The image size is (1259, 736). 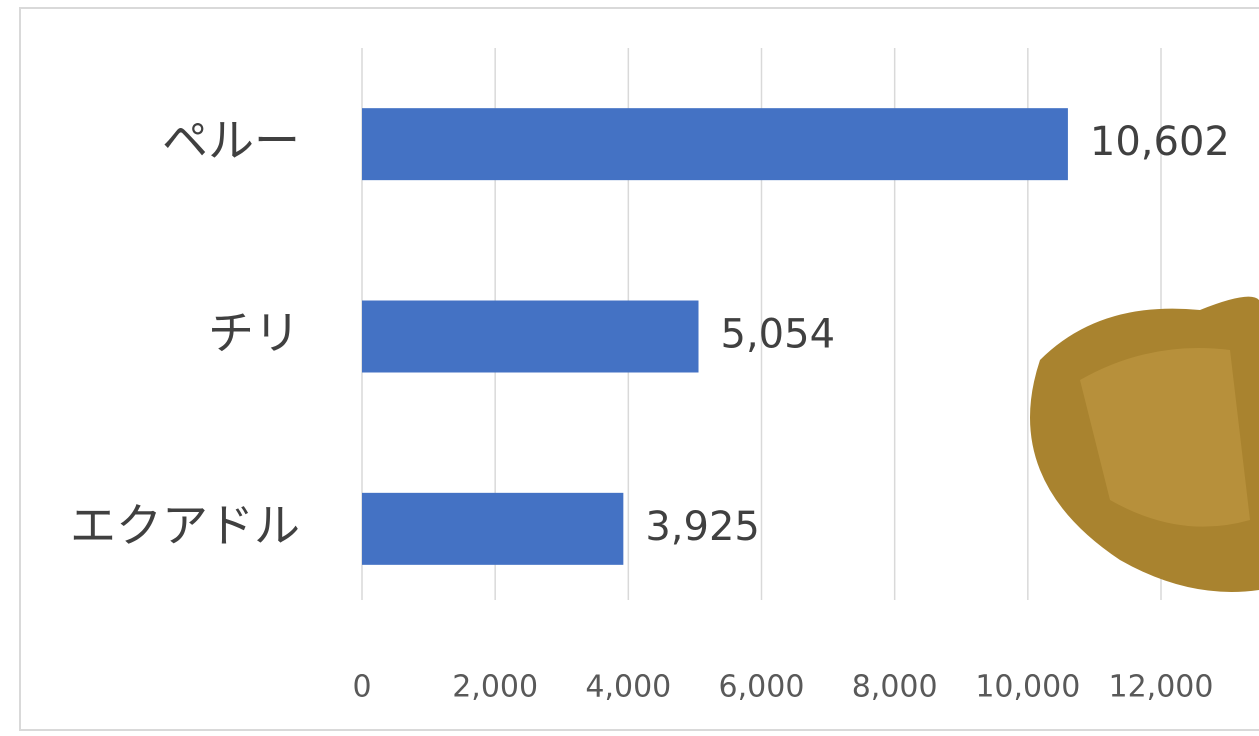 I want to click on x-tick-label: 0, so click(x=361, y=687).